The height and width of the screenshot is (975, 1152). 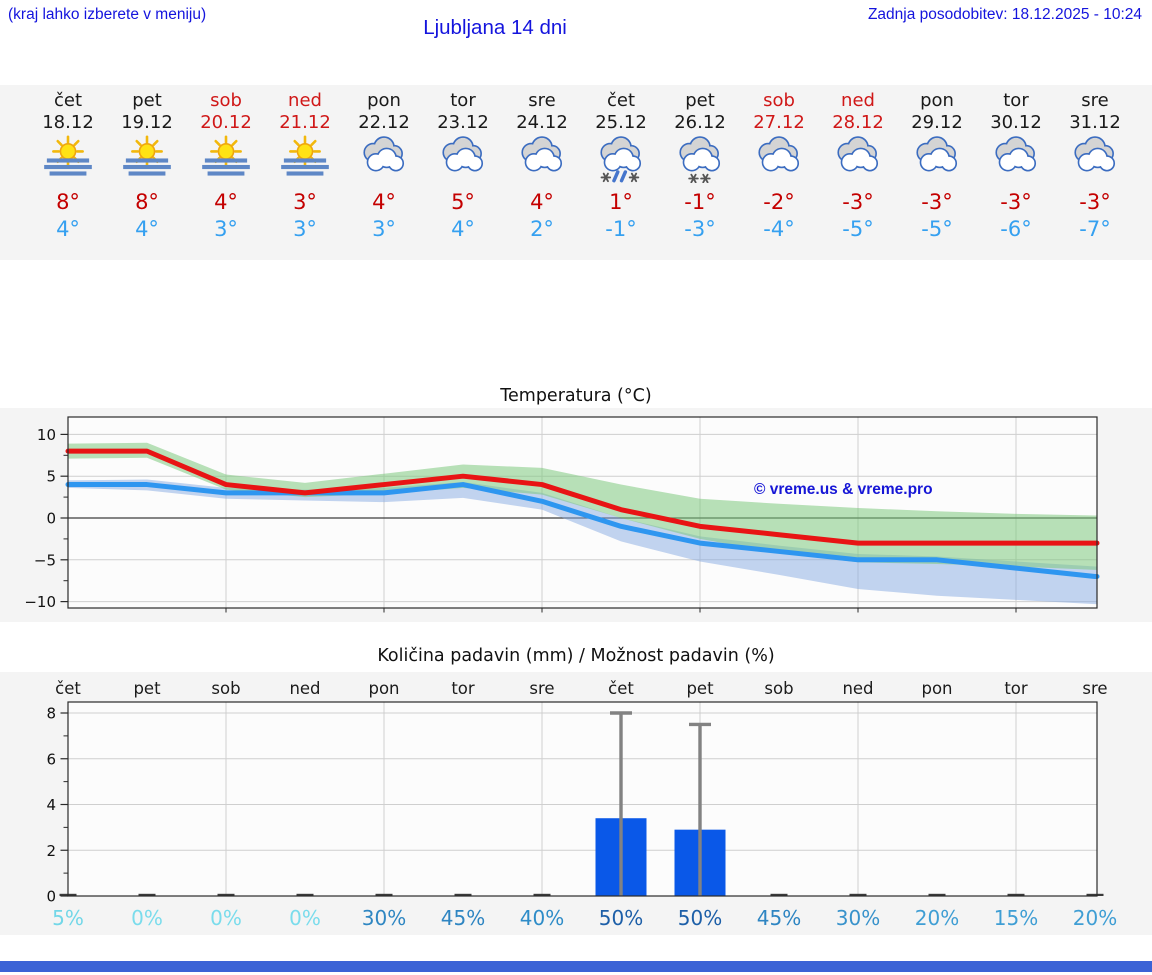 I want to click on svg-text: 0, so click(x=51, y=519).